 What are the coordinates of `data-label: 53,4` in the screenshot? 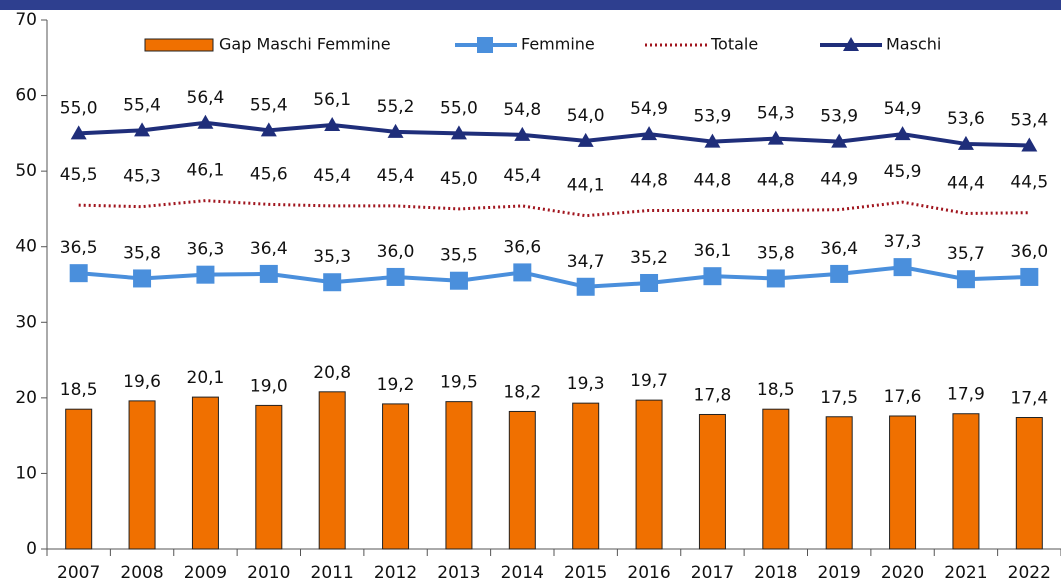 It's located at (1029, 120).